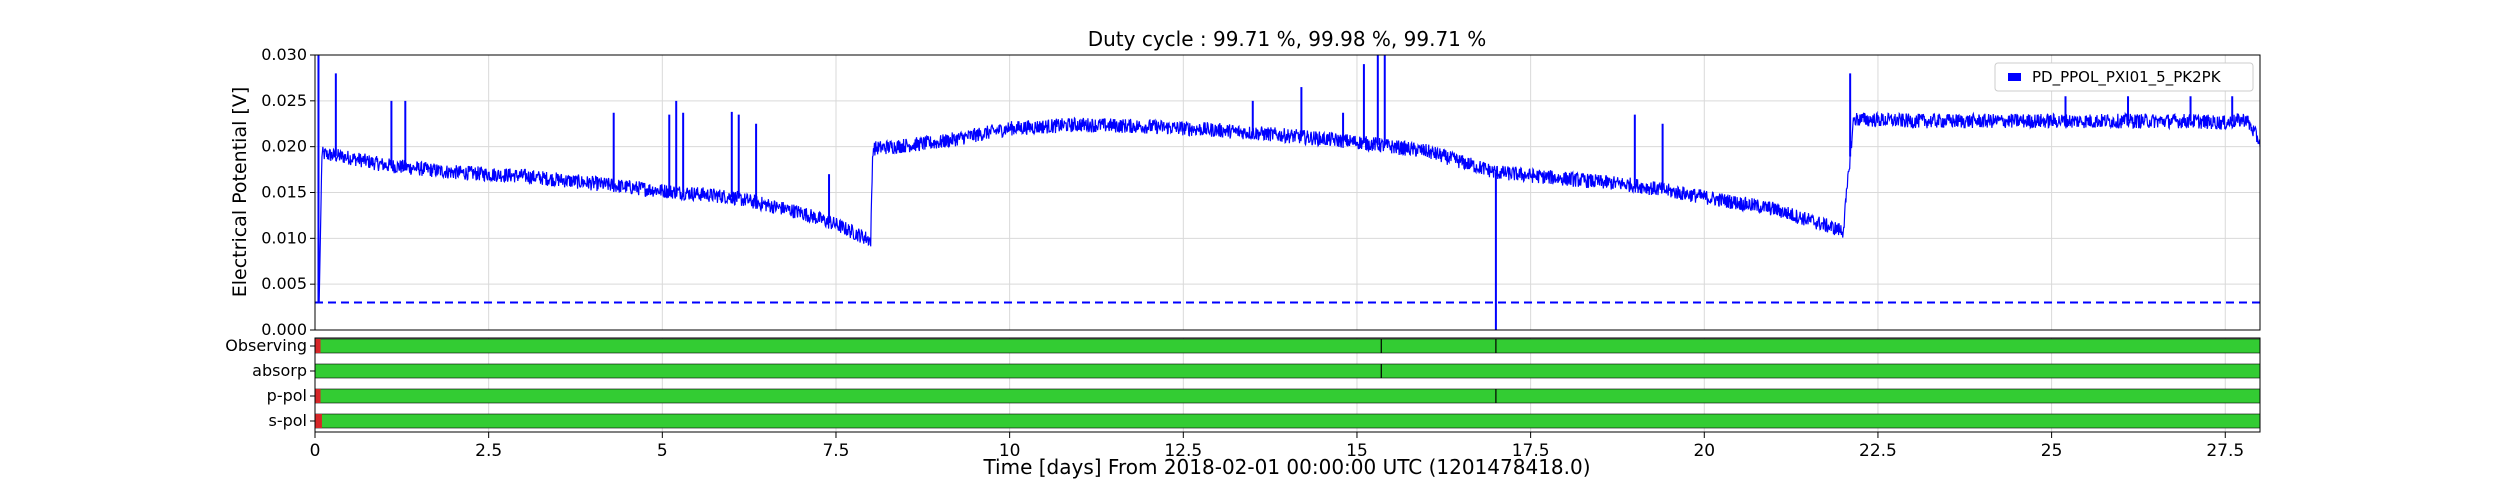  What do you see at coordinates (315, 451) in the screenshot?
I see `x-tick-label: 0` at bounding box center [315, 451].